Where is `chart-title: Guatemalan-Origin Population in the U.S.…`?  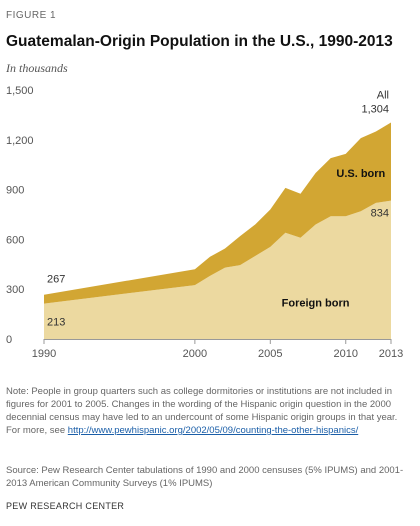
chart-title: Guatemalan-Origin Population in the U.S.… is located at coordinates (199, 41).